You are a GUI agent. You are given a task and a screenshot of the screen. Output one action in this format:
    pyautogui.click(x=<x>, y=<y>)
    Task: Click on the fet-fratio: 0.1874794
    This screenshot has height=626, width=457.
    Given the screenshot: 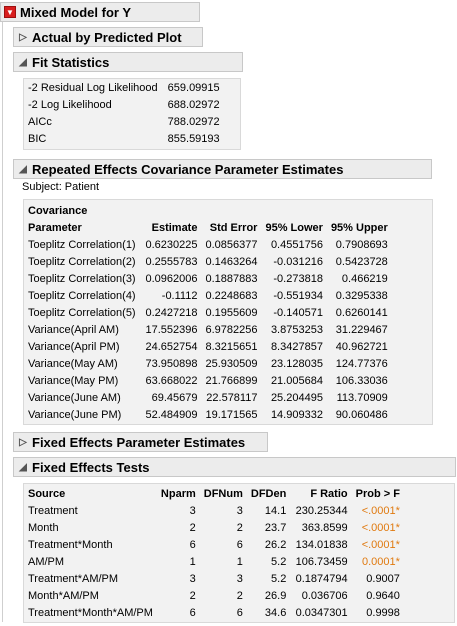 What is the action you would take?
    pyautogui.click(x=321, y=579)
    